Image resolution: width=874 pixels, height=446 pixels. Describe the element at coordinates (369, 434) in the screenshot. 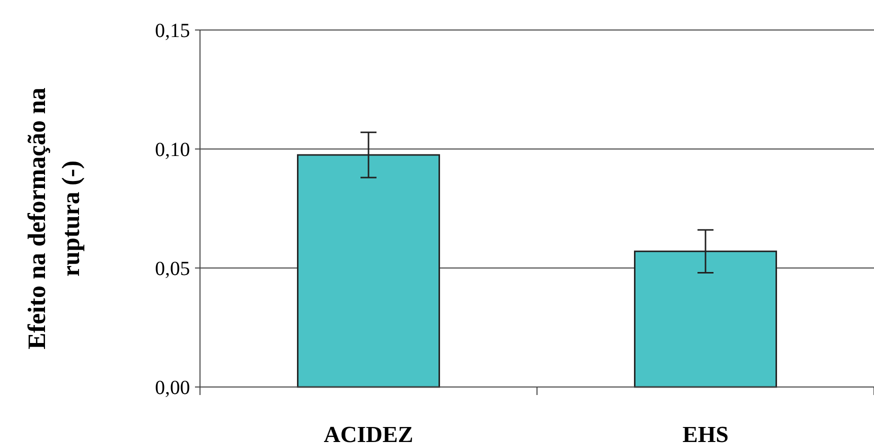

I see `x-tick-label: ACIDEZ` at that location.